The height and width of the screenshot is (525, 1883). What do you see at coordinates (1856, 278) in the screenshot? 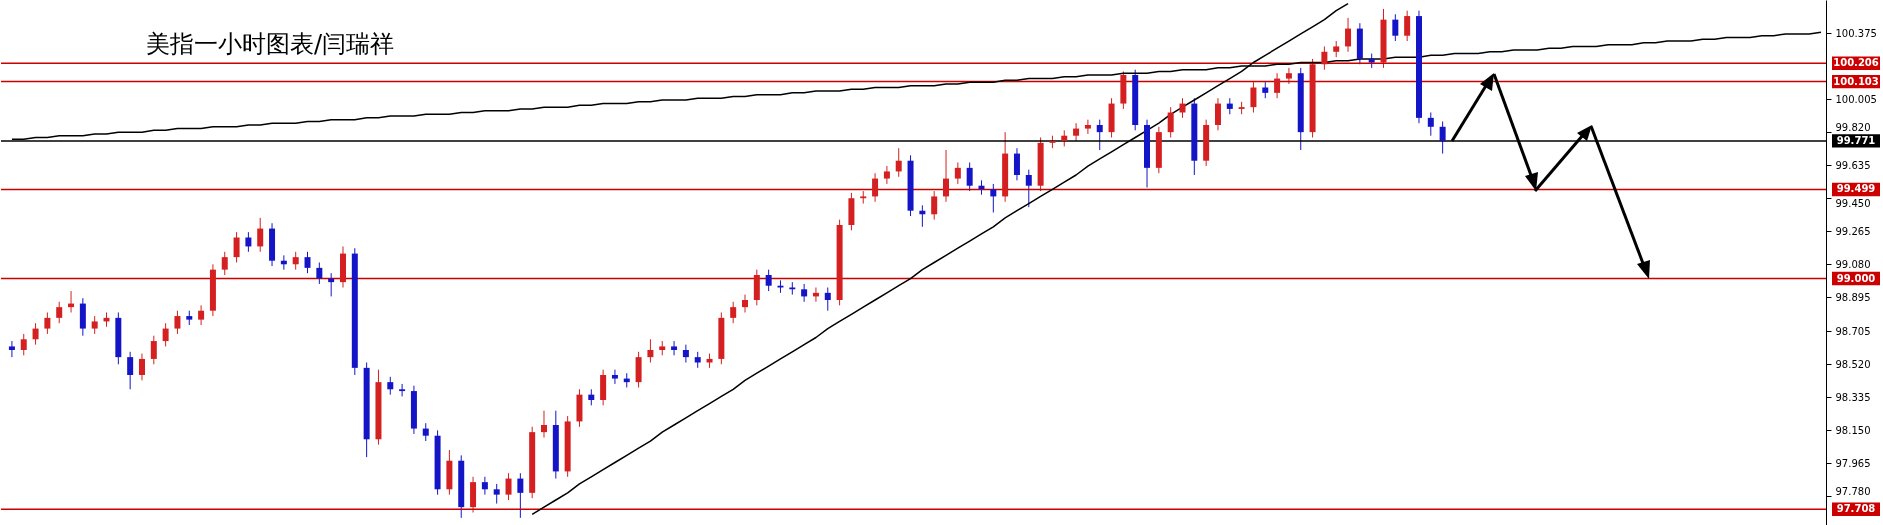
I see `ref-line-label: 99.000` at bounding box center [1856, 278].